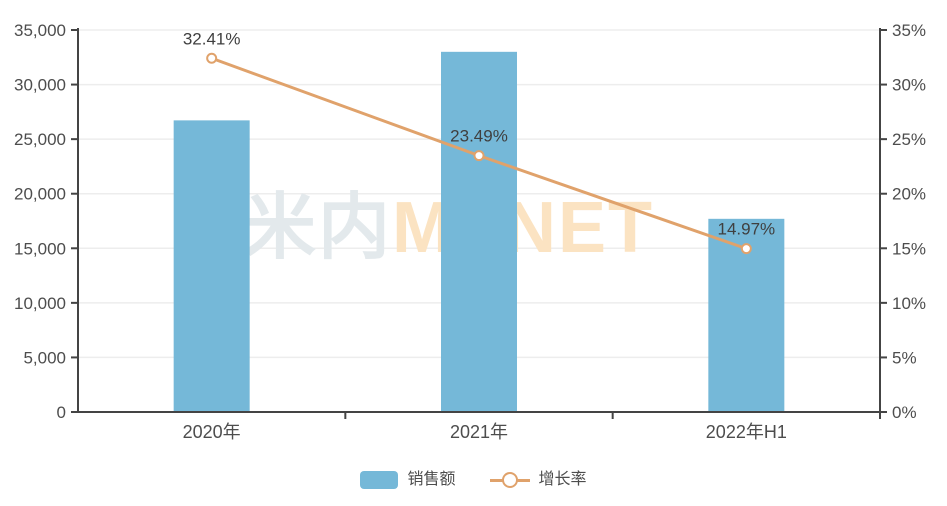 The width and height of the screenshot is (947, 506). I want to click on x-axis-category-label: 2021年, so click(479, 432).